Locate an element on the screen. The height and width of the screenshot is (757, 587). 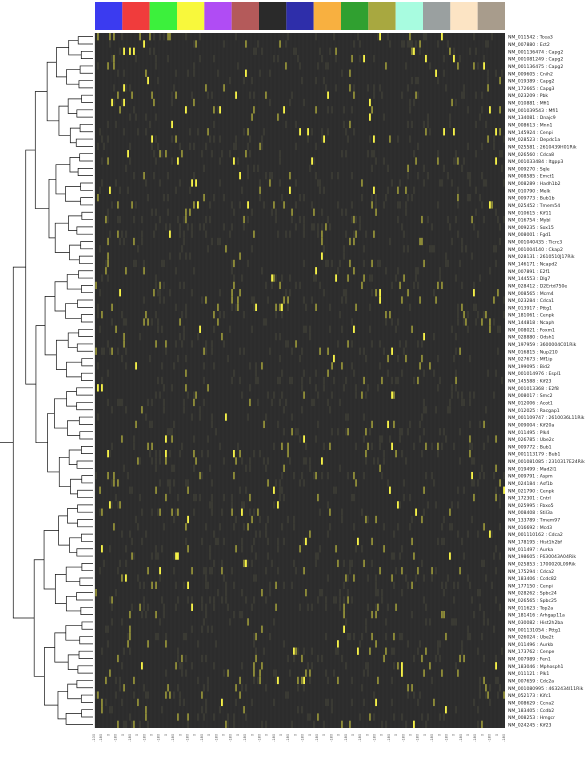
column-group-color-bar is located at coordinates (300, 16).